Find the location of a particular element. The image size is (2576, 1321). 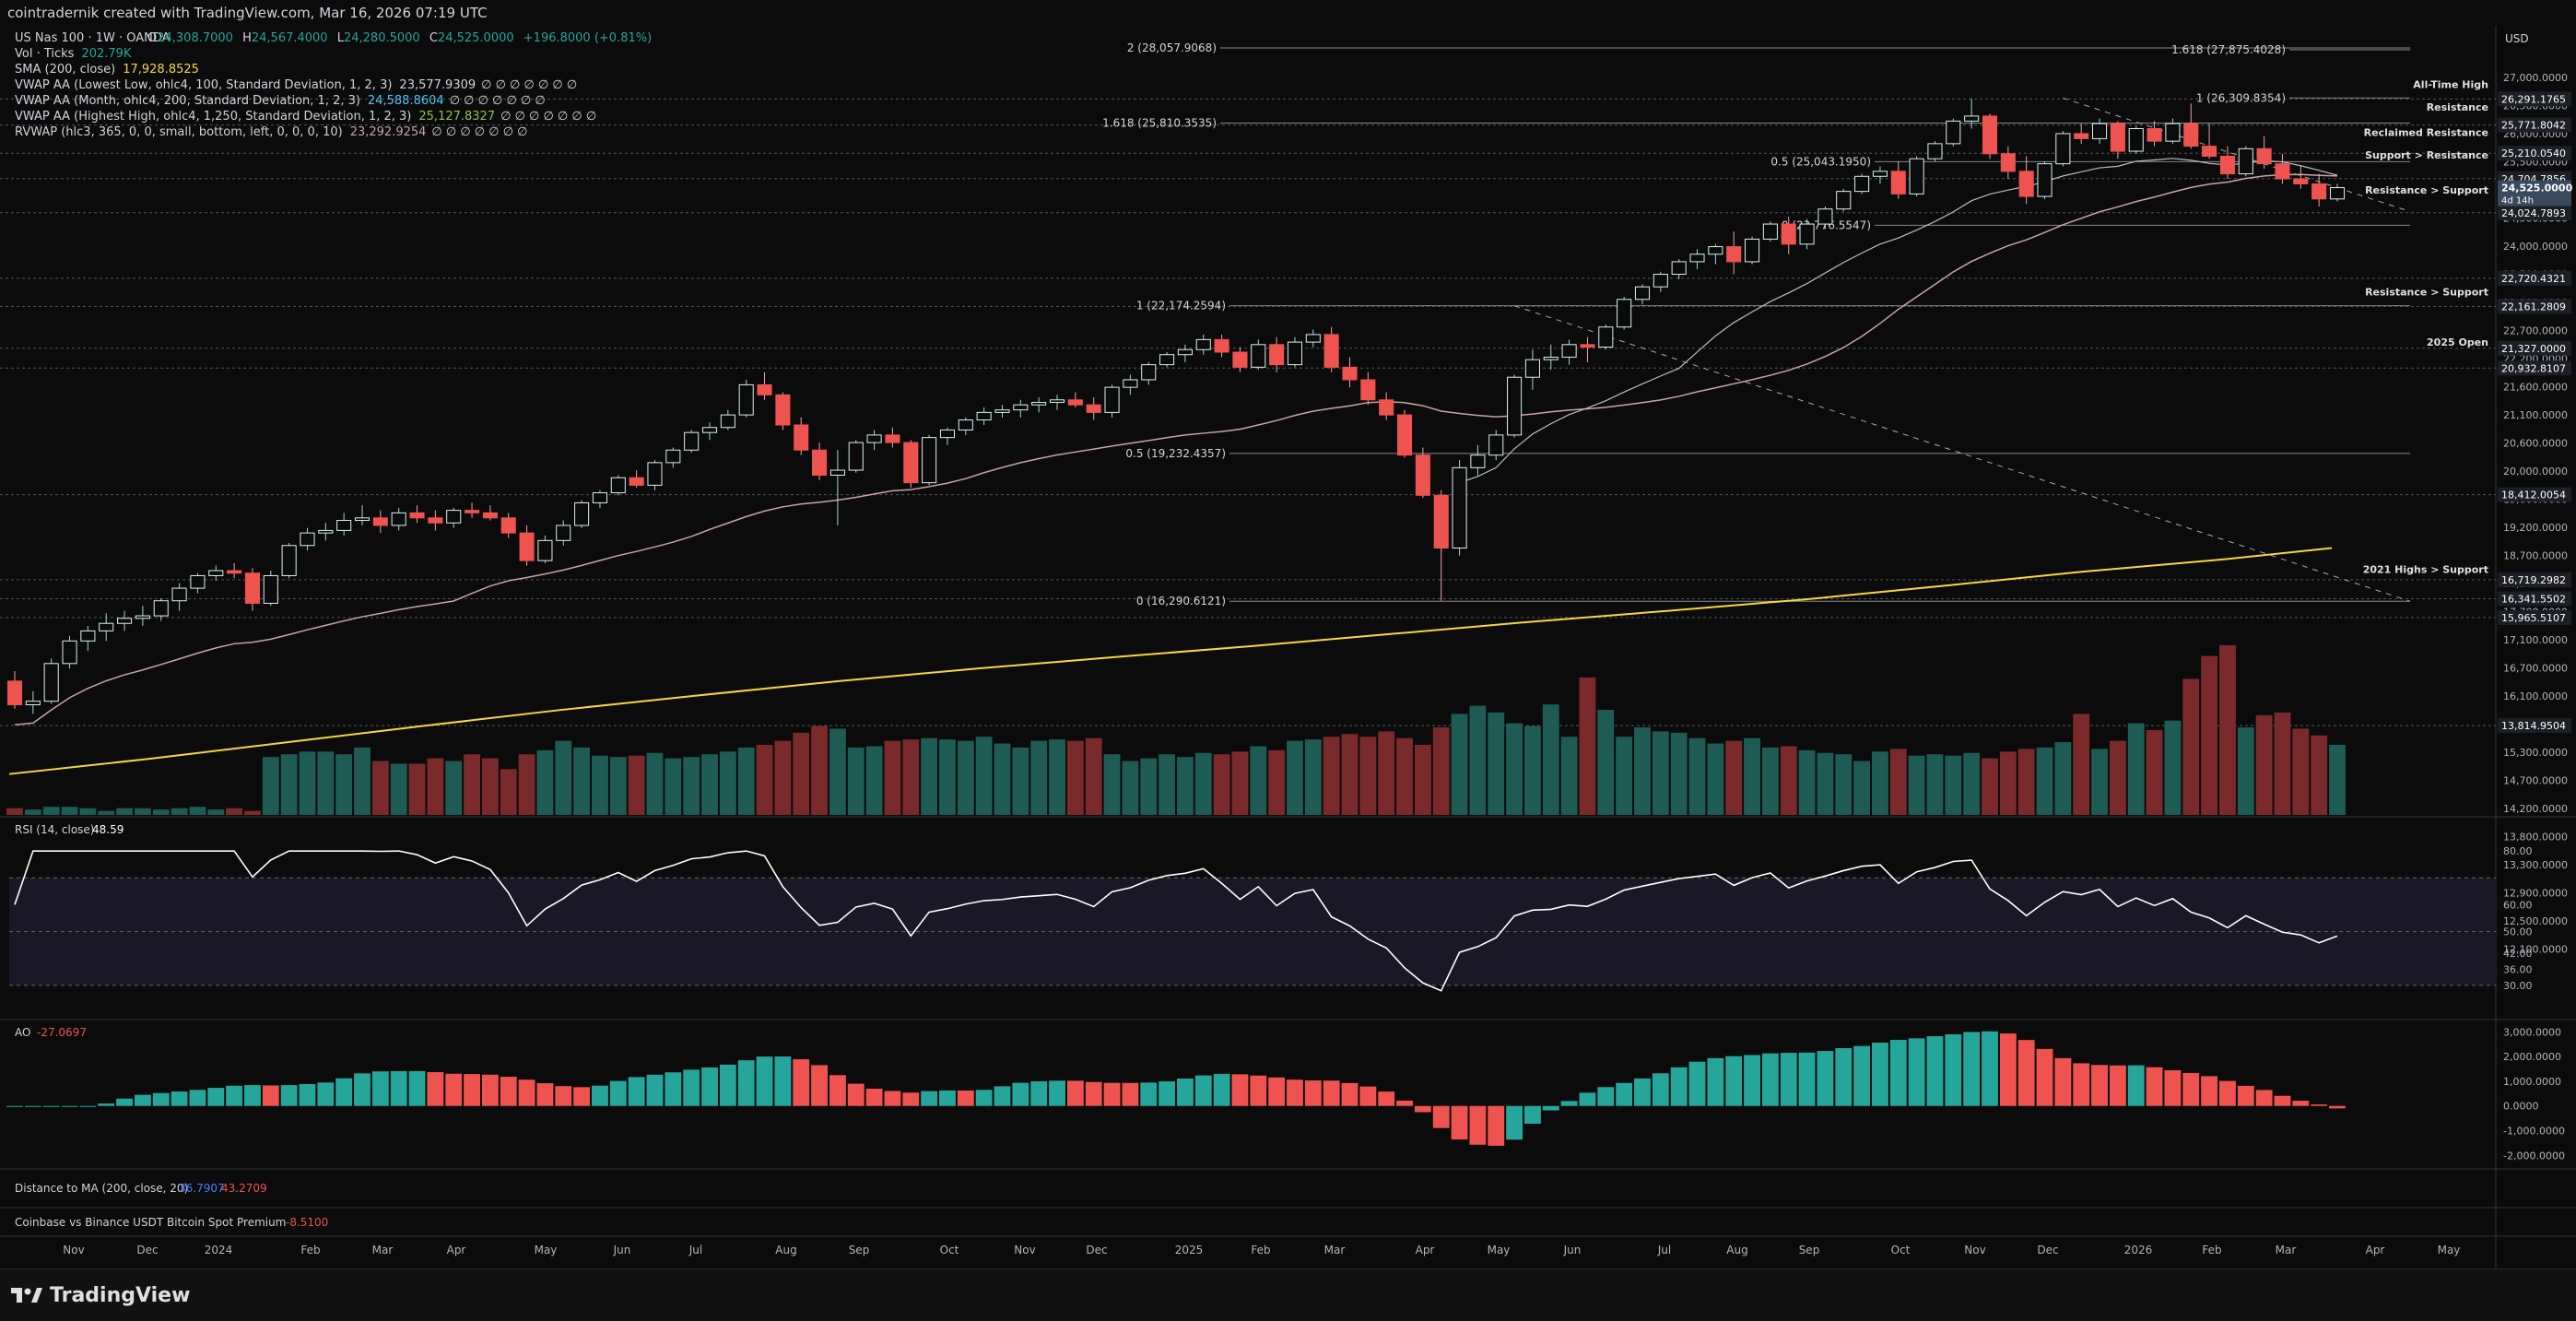

time-label: 2024 is located at coordinates (219, 1250).